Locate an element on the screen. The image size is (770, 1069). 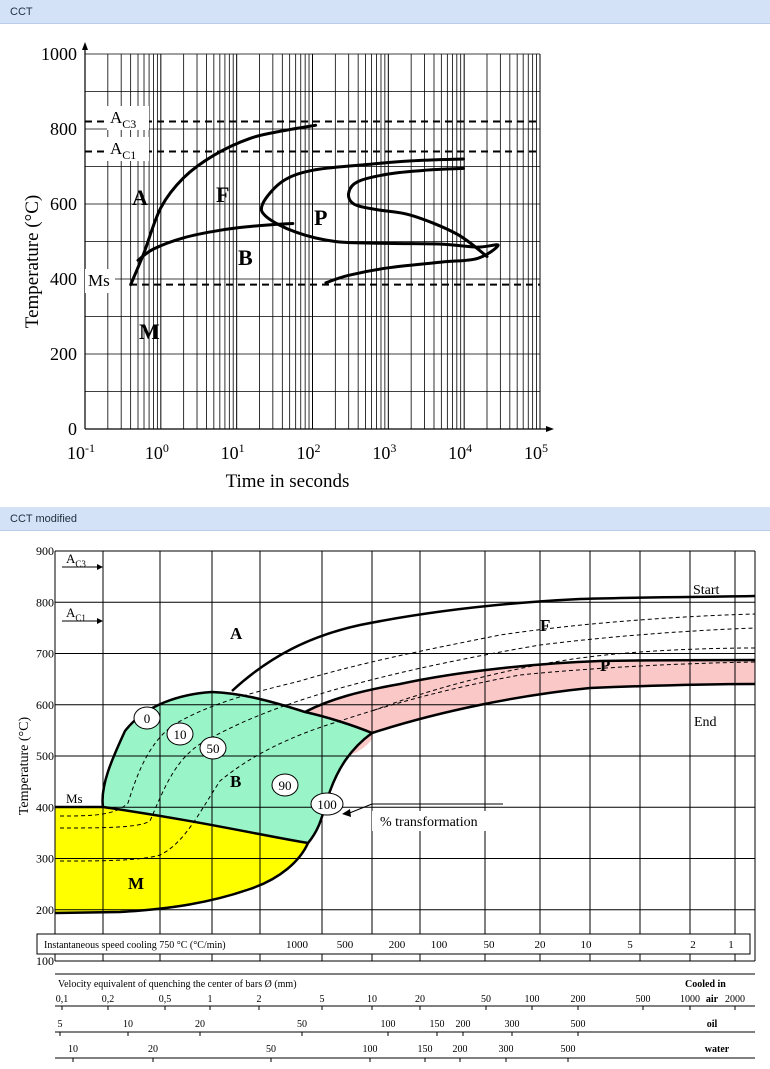
percent-label: 90 is located at coordinates (285, 785).